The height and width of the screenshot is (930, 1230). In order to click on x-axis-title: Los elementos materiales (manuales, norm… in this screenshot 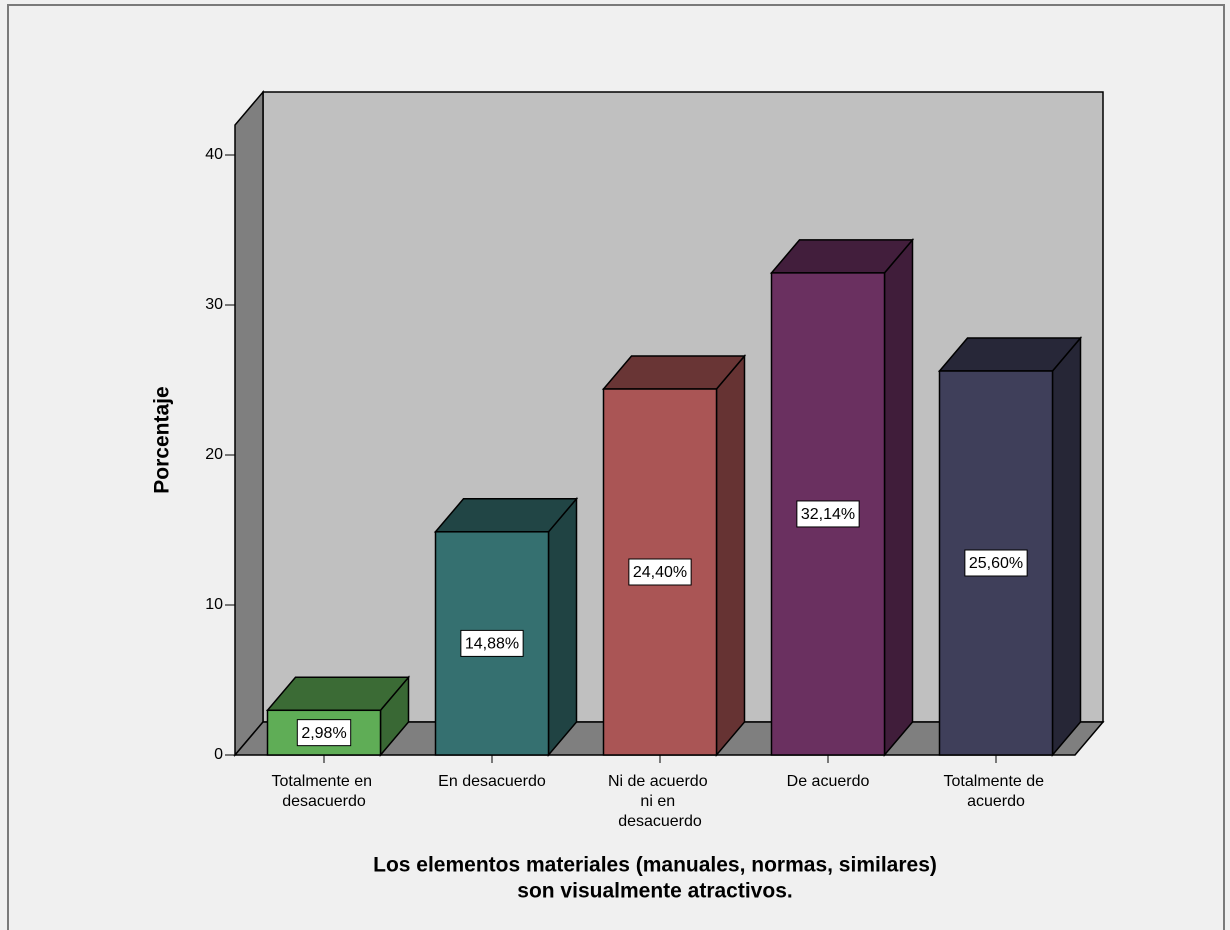, I will do `click(655, 865)`.